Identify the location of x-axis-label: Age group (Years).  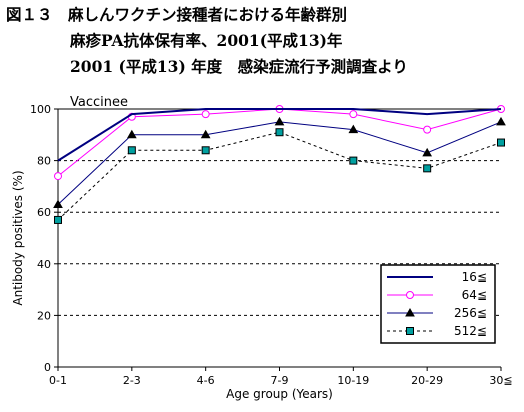
(279, 394).